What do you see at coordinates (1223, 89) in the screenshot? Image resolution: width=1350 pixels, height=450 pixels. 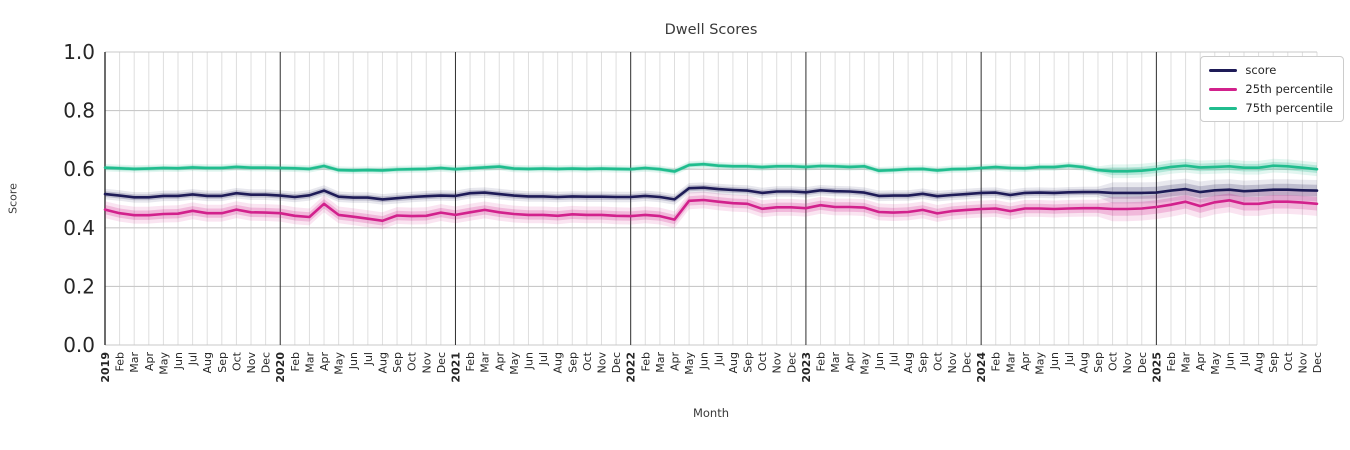 I see `p25-line-swatch` at bounding box center [1223, 89].